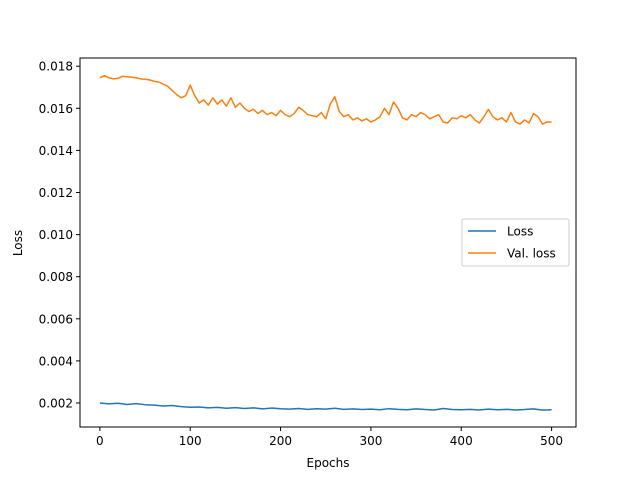 This screenshot has width=640, height=484. Describe the element at coordinates (329, 437) in the screenshot. I see `x-axis-ticks: 0 100 200 300 400 500` at that location.